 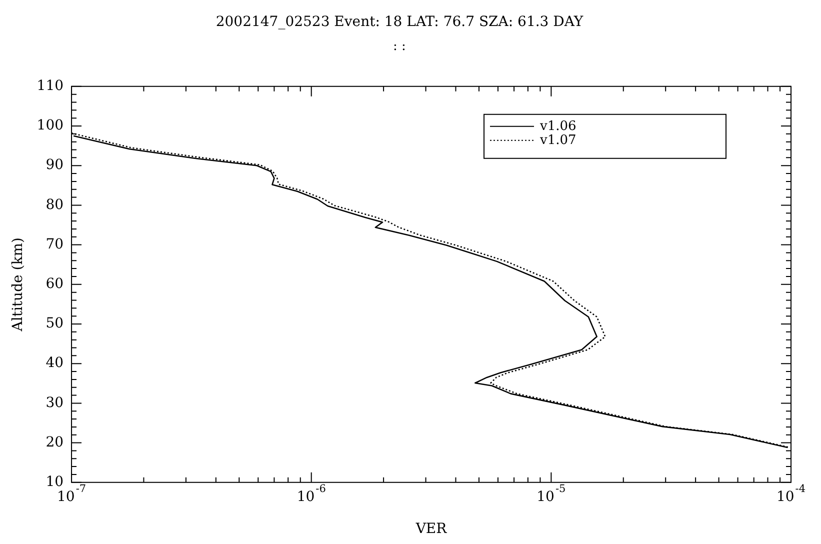 What do you see at coordinates (55, 442) in the screenshot?
I see `y-tick-label: 20` at bounding box center [55, 442].